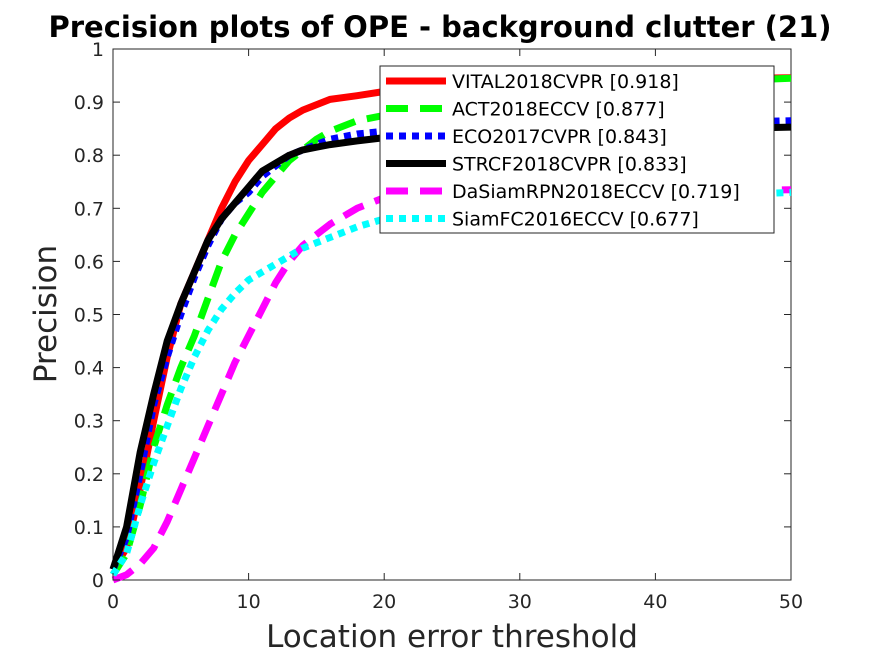 The width and height of the screenshot is (875, 656). What do you see at coordinates (98, 581) in the screenshot?
I see `y-tick-label: 0` at bounding box center [98, 581].